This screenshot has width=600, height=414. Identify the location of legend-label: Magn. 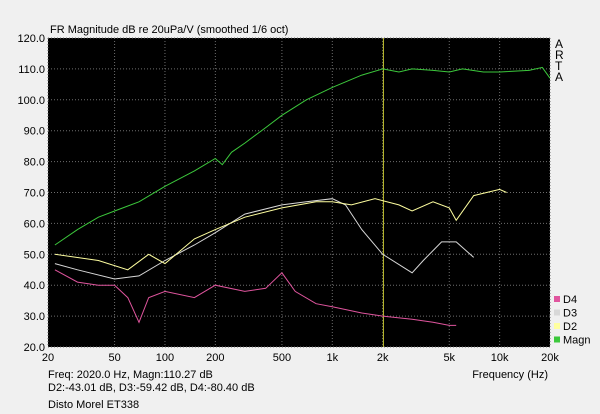
(577, 341).